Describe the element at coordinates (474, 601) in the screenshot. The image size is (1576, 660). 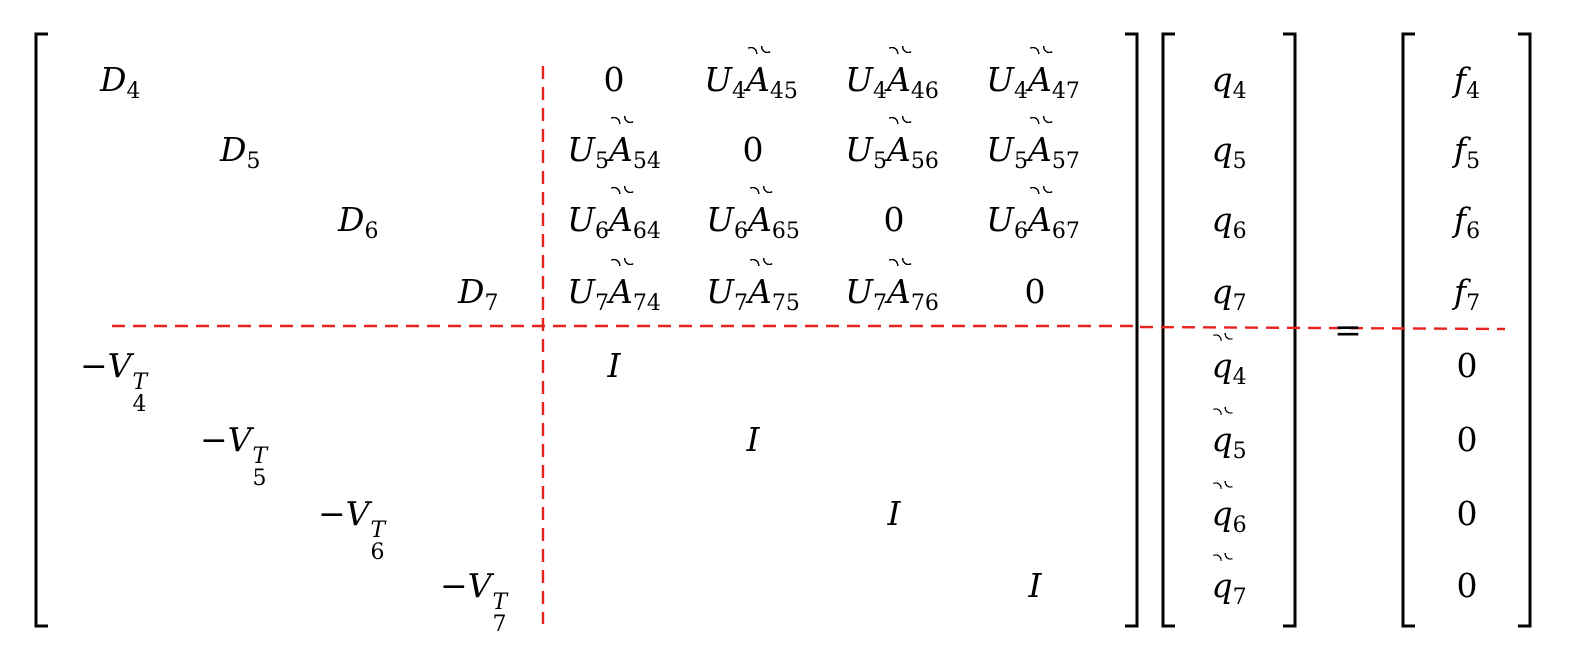
I see `diag-neg-v7t: −V T 7` at that location.